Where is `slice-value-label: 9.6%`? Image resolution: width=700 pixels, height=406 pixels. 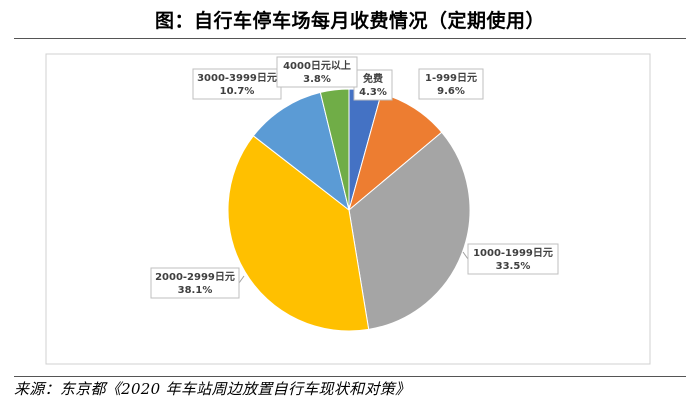
slice-value-label: 9.6% is located at coordinates (451, 91).